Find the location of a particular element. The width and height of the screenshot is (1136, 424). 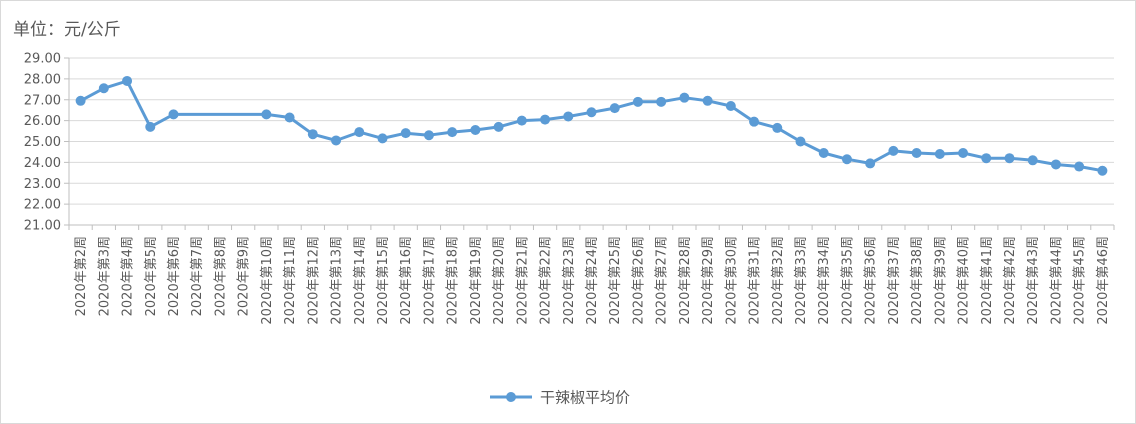

x-tick-label: 2020年第2周 is located at coordinates (81, 276).